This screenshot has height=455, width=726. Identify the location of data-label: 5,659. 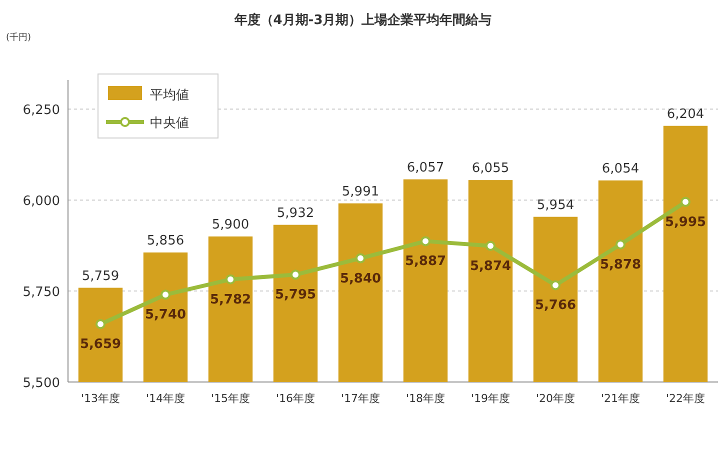
(101, 344).